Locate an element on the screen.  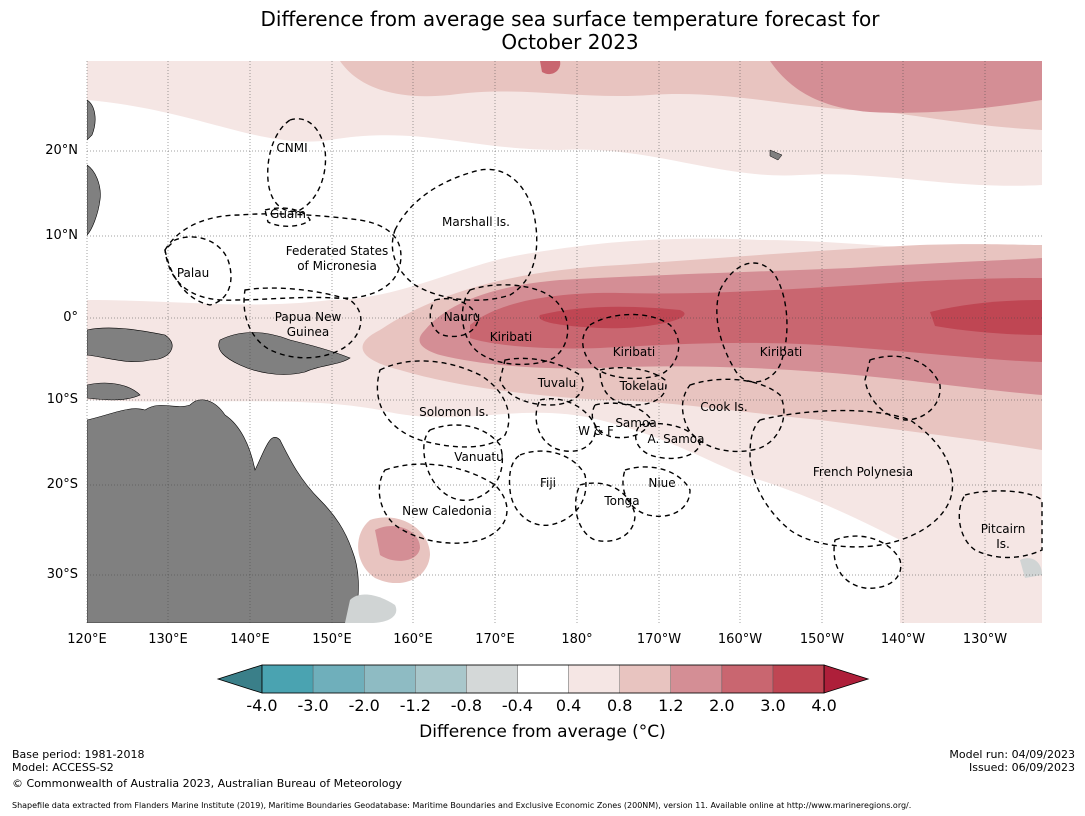
colorbar-tick-label: -3.0 is located at coordinates (313, 705).